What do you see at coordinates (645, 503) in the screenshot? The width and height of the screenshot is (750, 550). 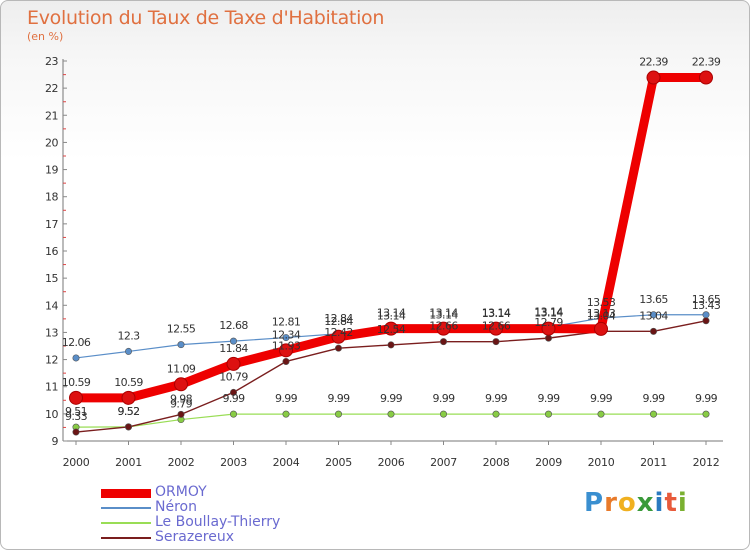 I see `logo-letter: x` at bounding box center [645, 503].